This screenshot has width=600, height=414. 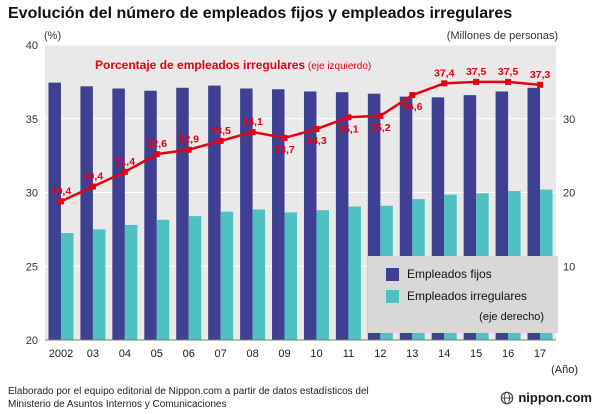 What do you see at coordinates (555, 397) in the screenshot?
I see `nippon-logo-text: nippon.com` at bounding box center [555, 397].